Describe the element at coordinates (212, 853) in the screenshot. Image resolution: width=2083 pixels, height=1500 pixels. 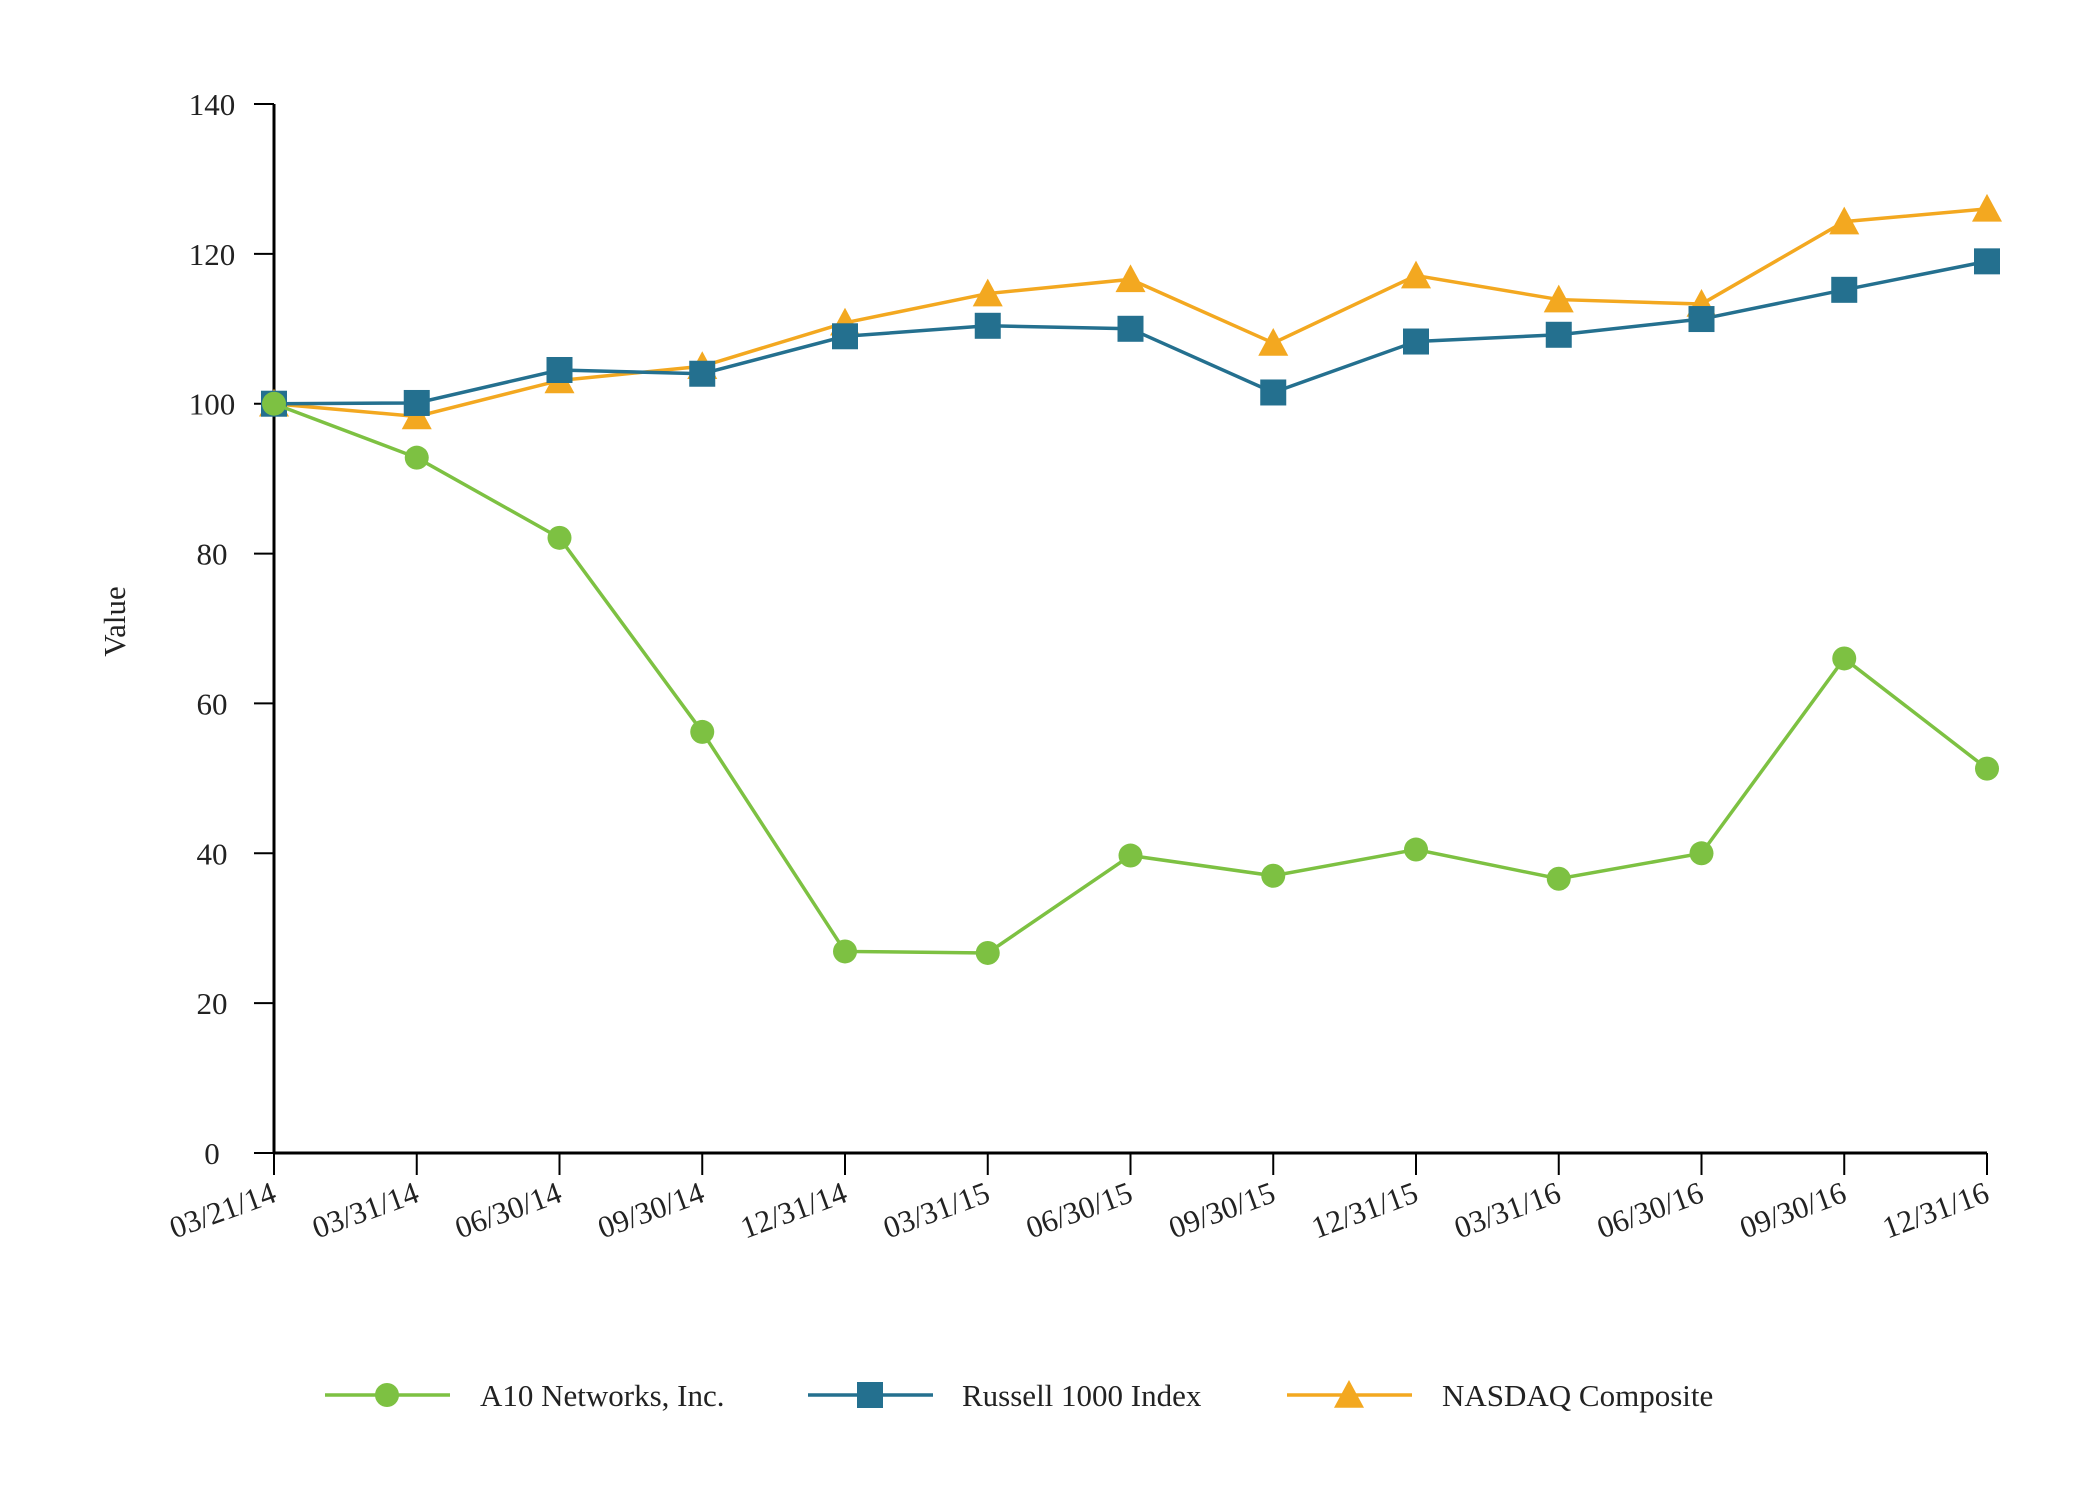
I see `y-tick-label: 40` at that location.